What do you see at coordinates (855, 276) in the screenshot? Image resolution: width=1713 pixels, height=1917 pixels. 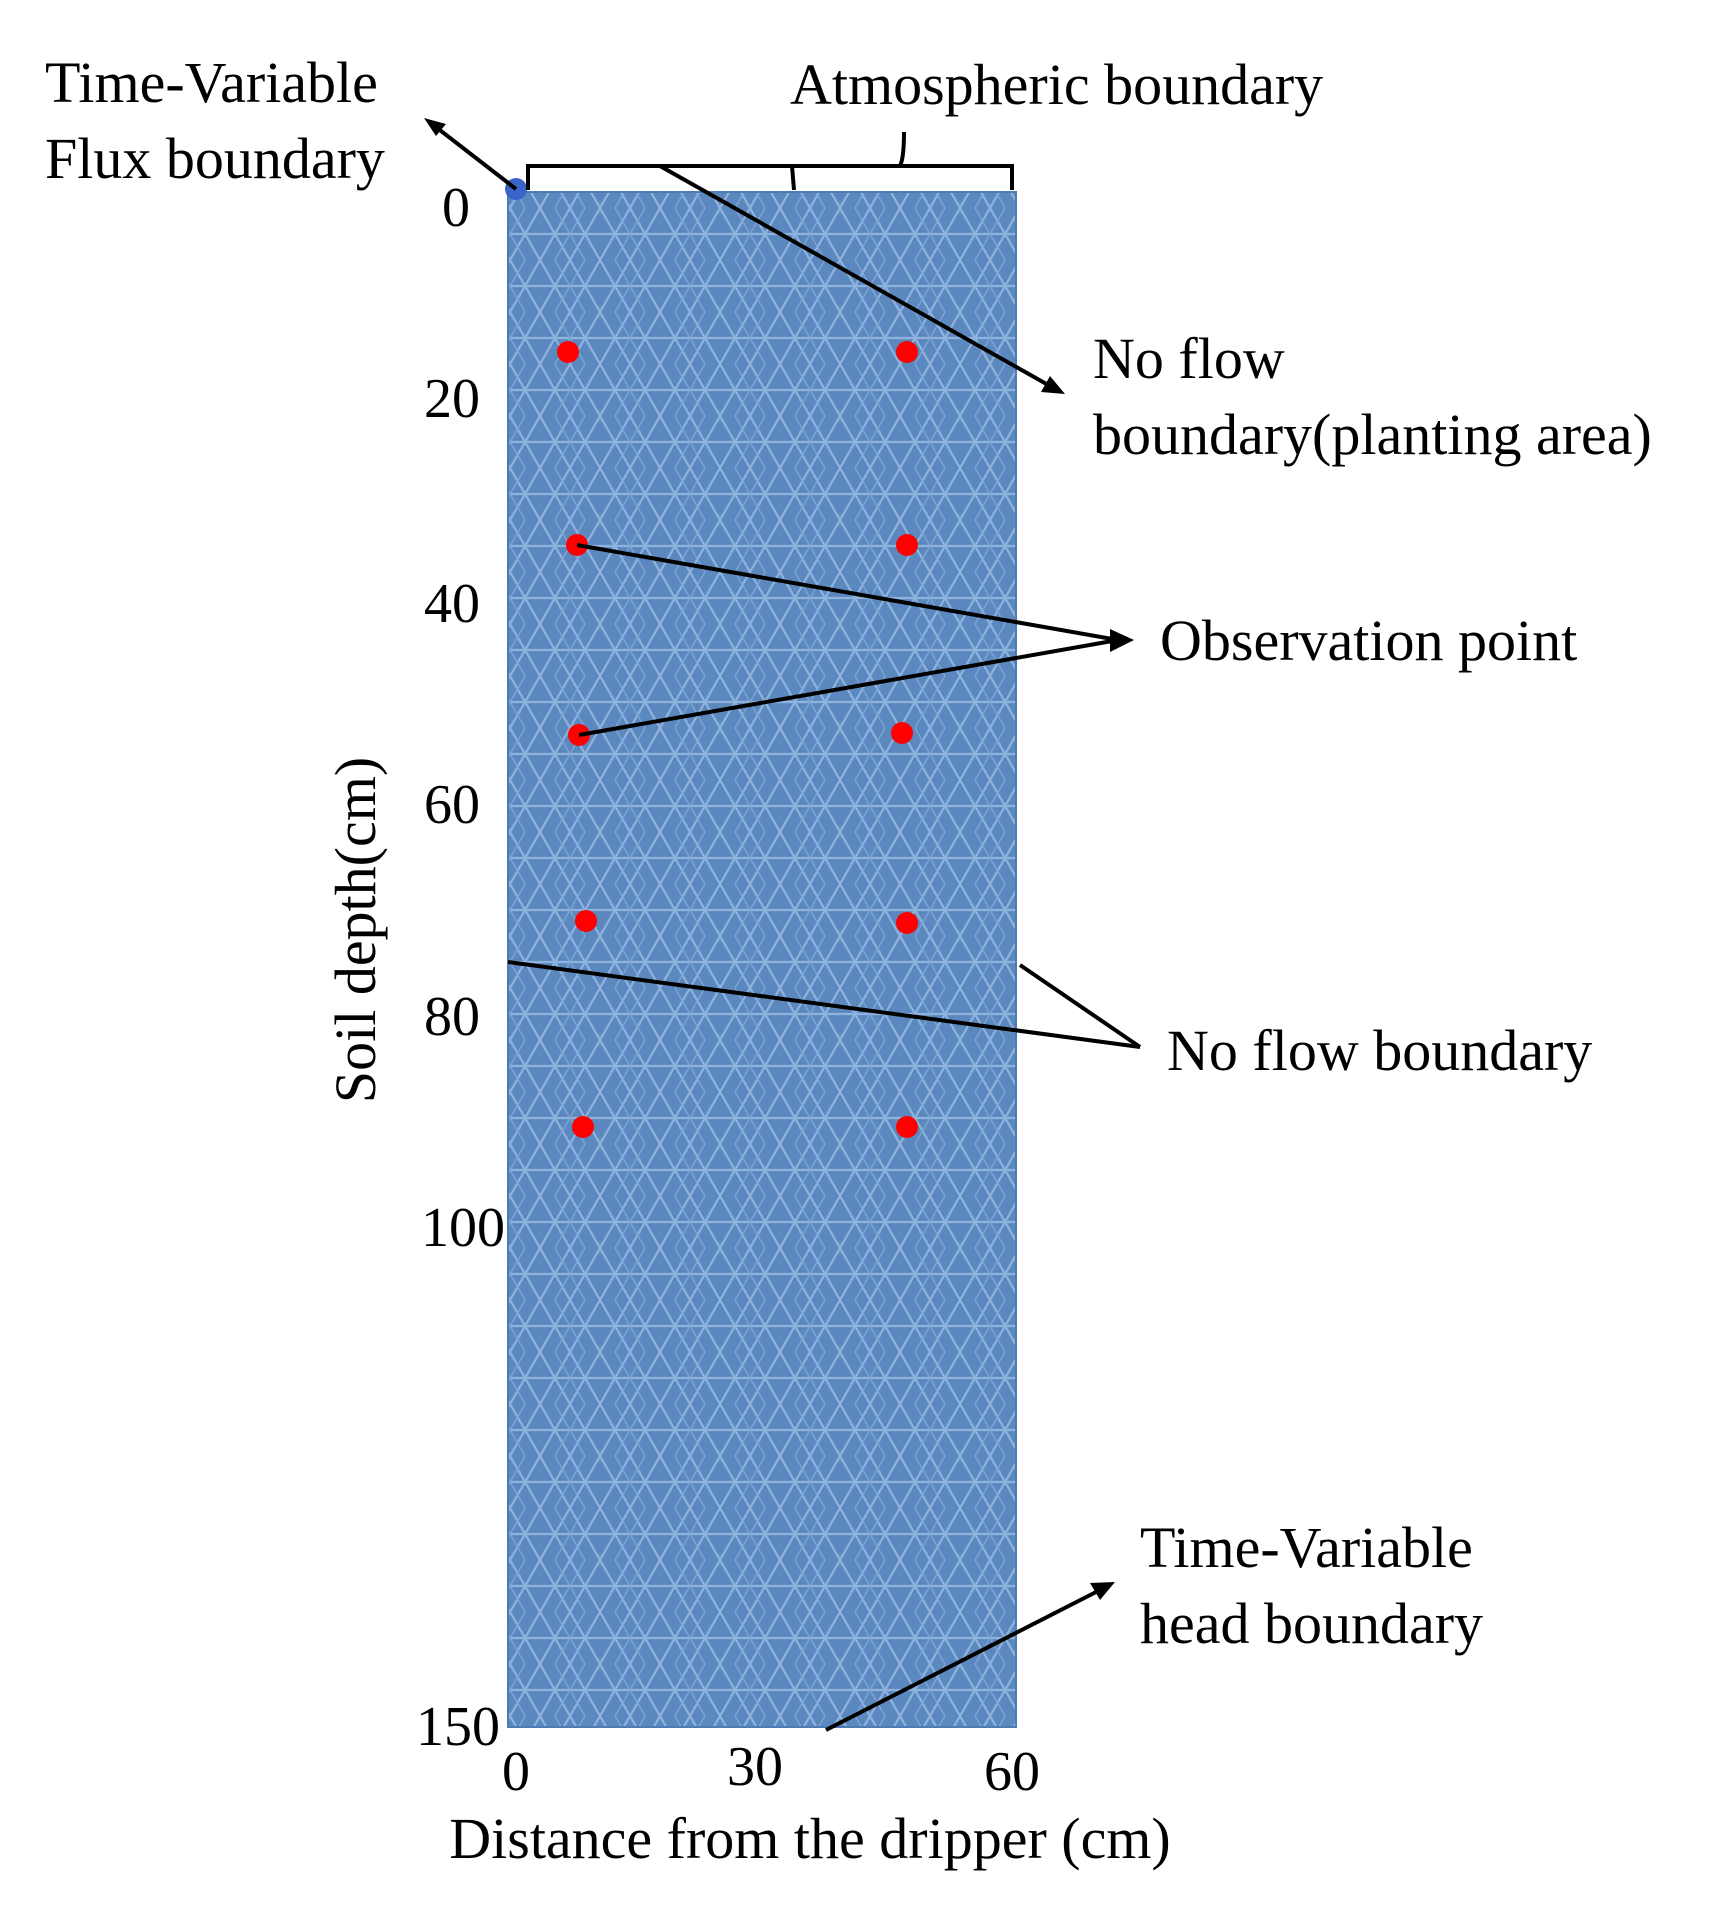 I see `no-flow-planting-arrow` at bounding box center [855, 276].